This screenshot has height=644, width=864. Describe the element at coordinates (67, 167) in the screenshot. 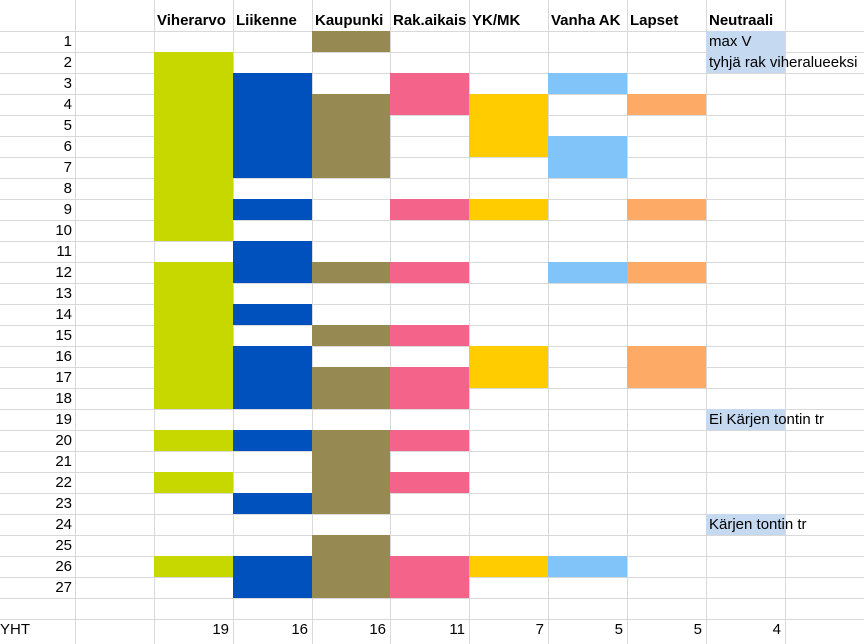

I see `row-label-7: 7` at that location.